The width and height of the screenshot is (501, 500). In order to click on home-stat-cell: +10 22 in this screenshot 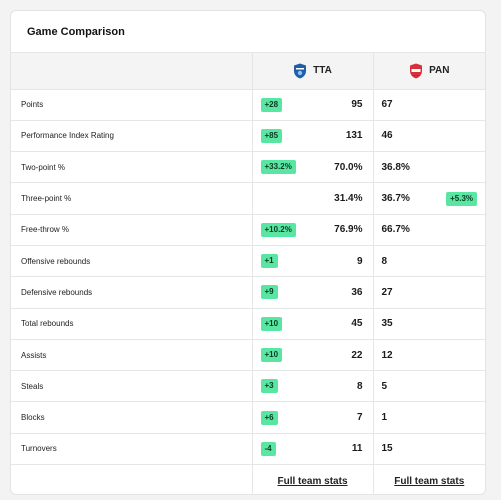, I will do `click(312, 355)`.